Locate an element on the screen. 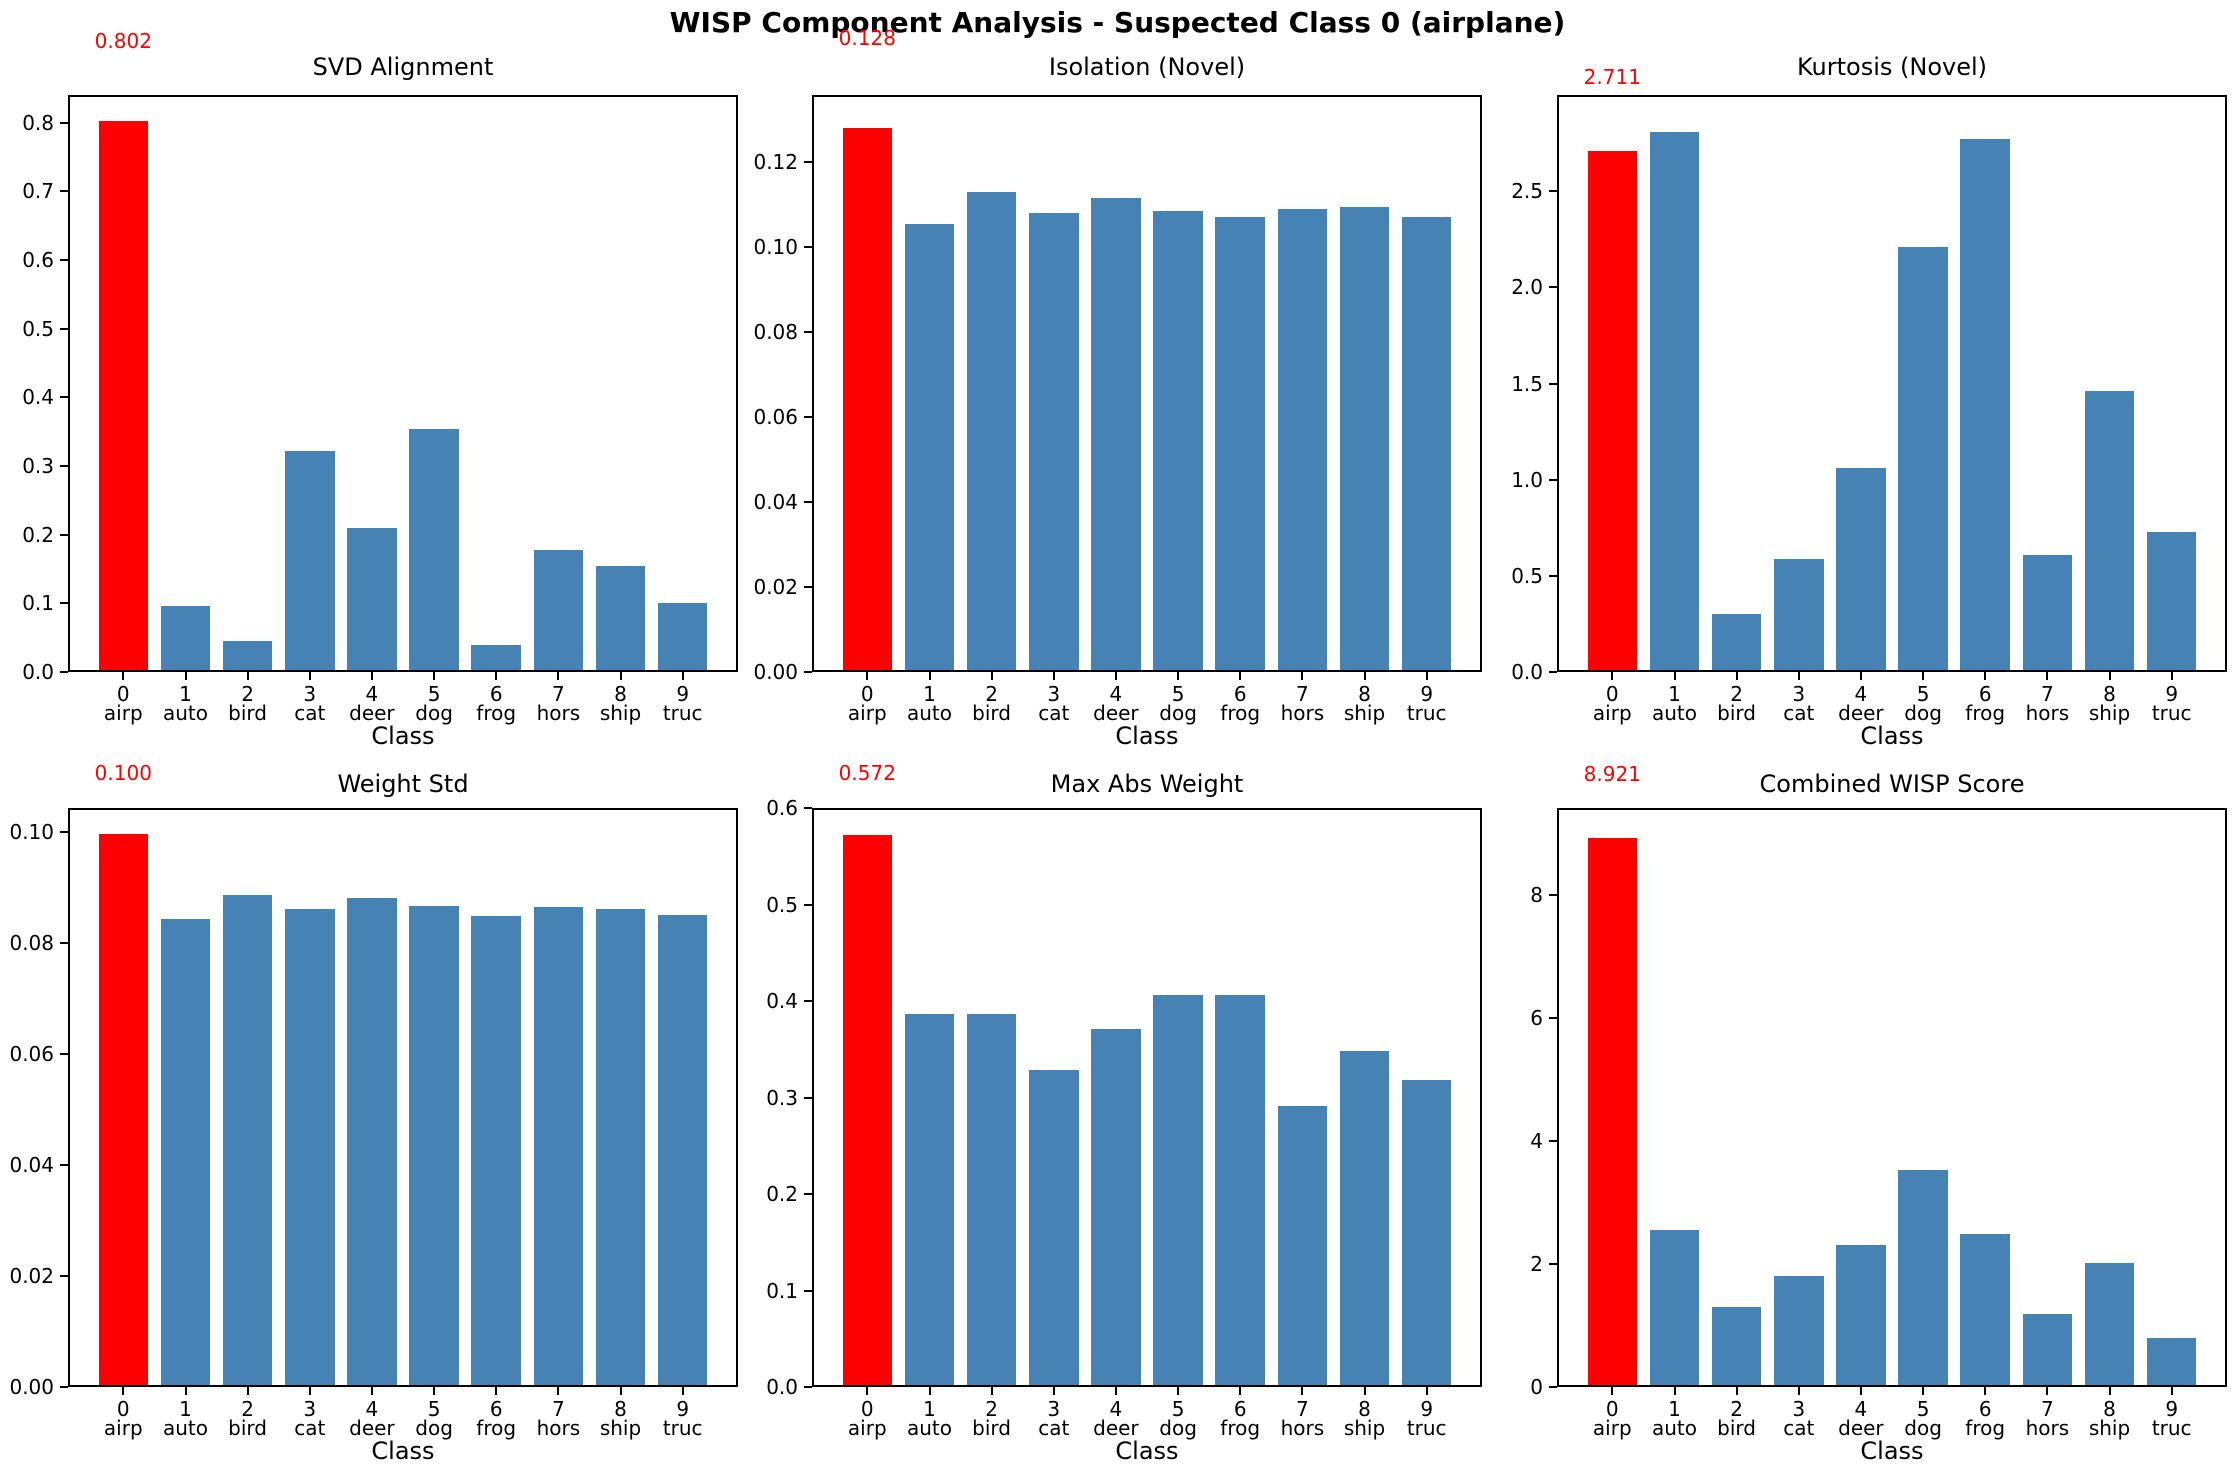  y-axis-tick-label: 0.6 is located at coordinates (38, 259).